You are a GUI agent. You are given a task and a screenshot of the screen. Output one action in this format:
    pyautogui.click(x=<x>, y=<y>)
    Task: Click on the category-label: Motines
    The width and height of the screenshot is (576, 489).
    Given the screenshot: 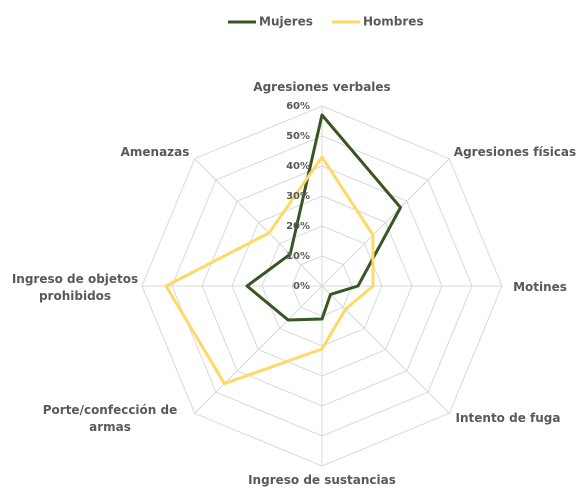 What is the action you would take?
    pyautogui.click(x=540, y=287)
    